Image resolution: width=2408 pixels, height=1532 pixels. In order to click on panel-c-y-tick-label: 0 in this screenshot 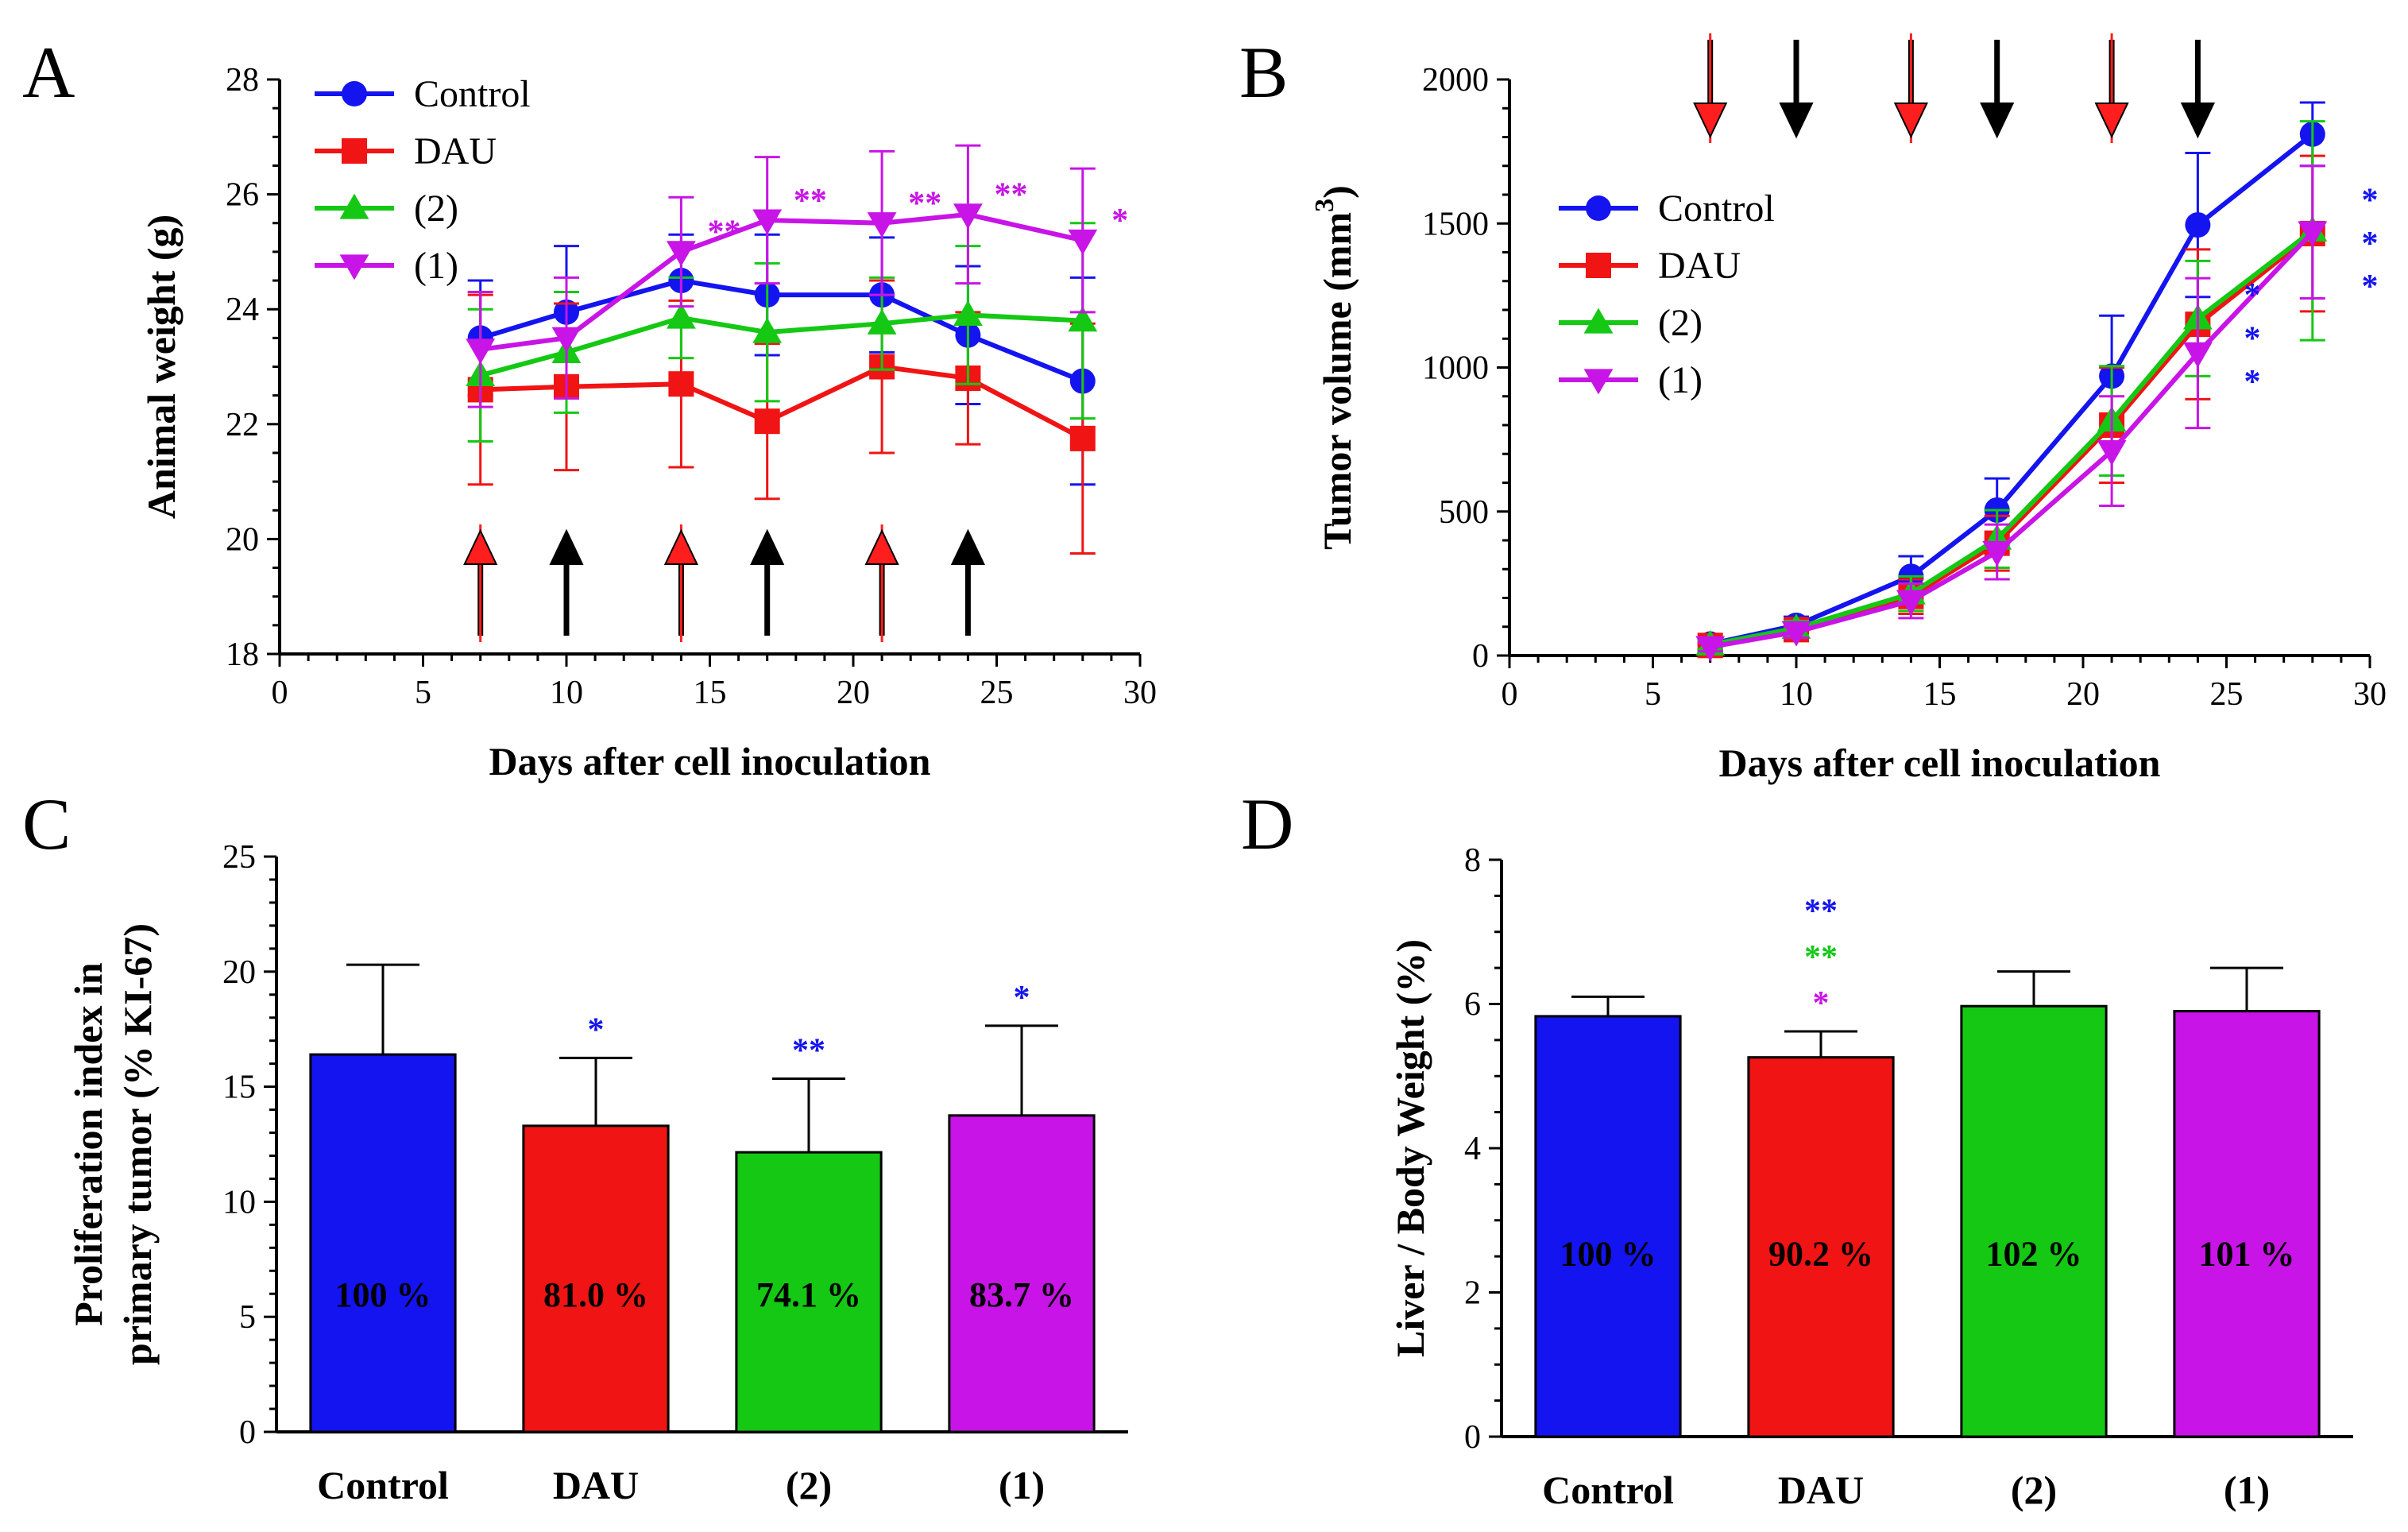, I will do `click(247, 1432)`.